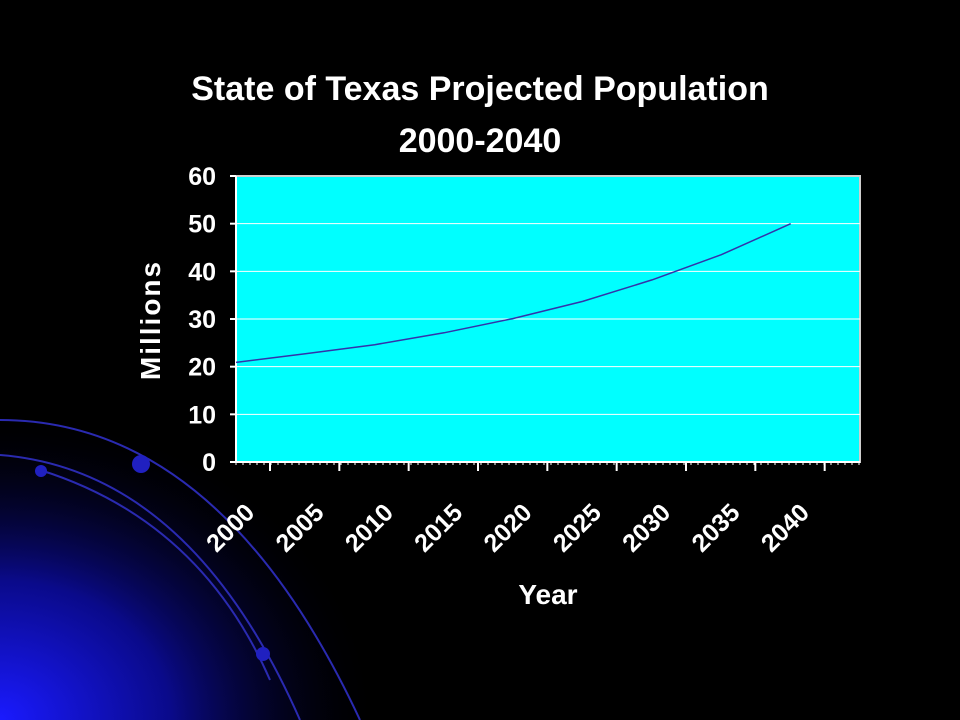  Describe the element at coordinates (202, 225) in the screenshot. I see `y-tick-label: 50` at that location.